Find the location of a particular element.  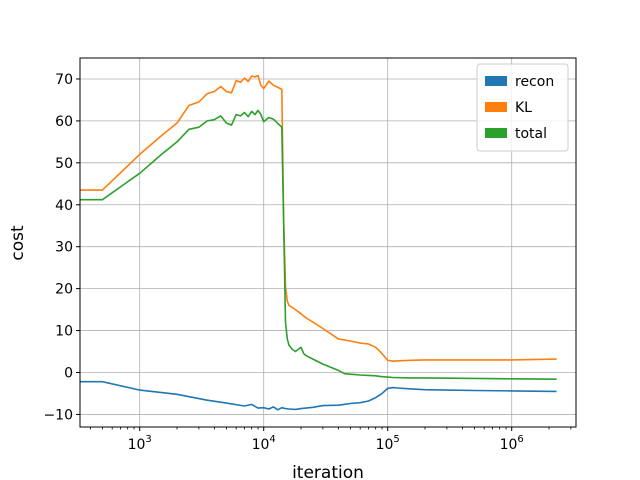

x-axis: 10³ 10⁴ 10⁵ 10⁶ is located at coordinates (330, 440).